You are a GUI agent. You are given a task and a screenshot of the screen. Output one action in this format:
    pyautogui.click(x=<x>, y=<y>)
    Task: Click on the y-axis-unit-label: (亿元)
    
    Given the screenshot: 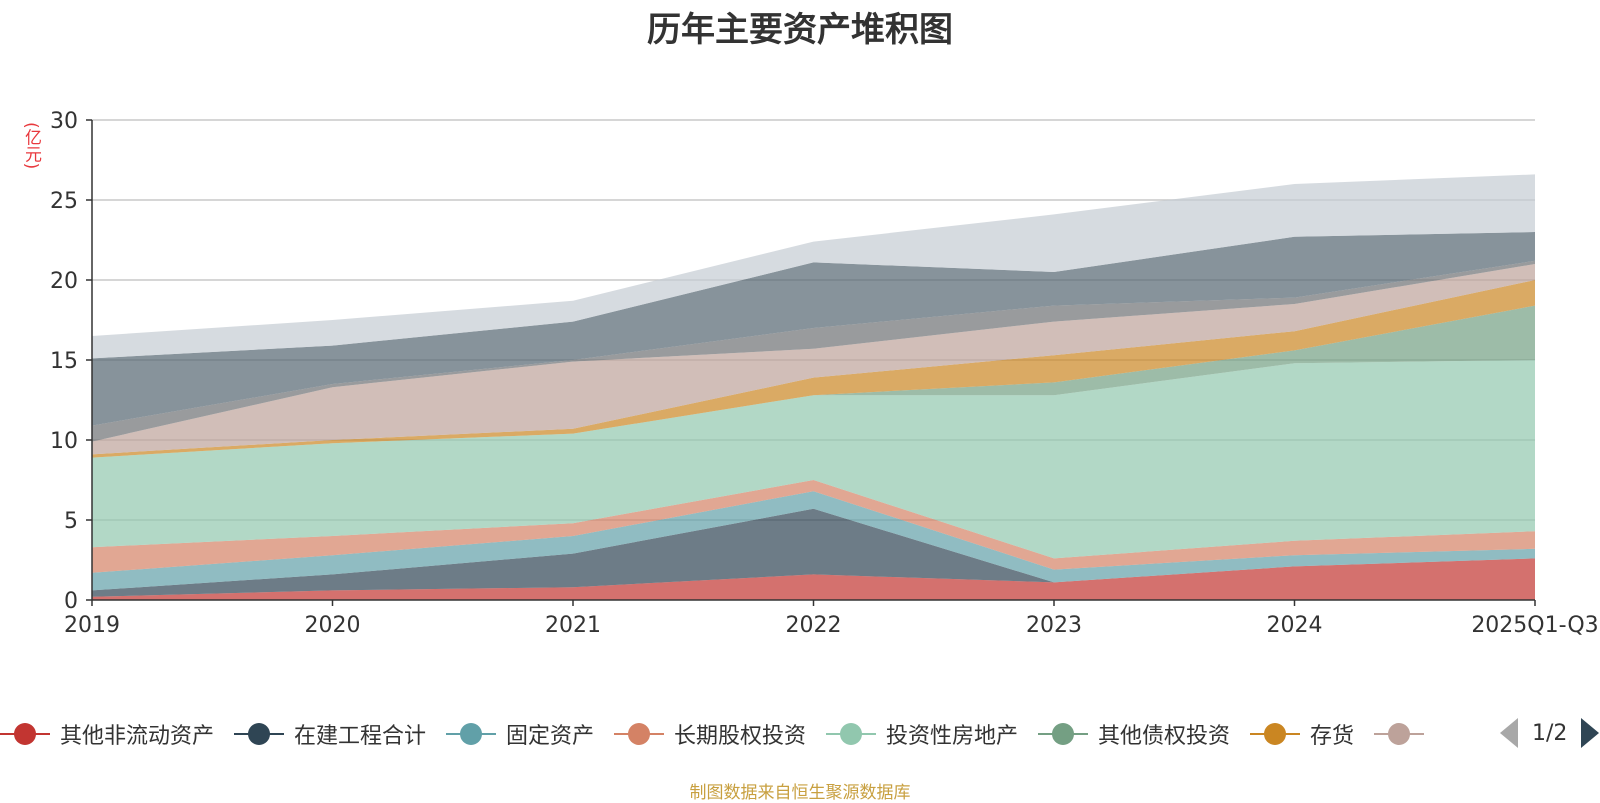 What is the action you would take?
    pyautogui.click(x=31, y=146)
    